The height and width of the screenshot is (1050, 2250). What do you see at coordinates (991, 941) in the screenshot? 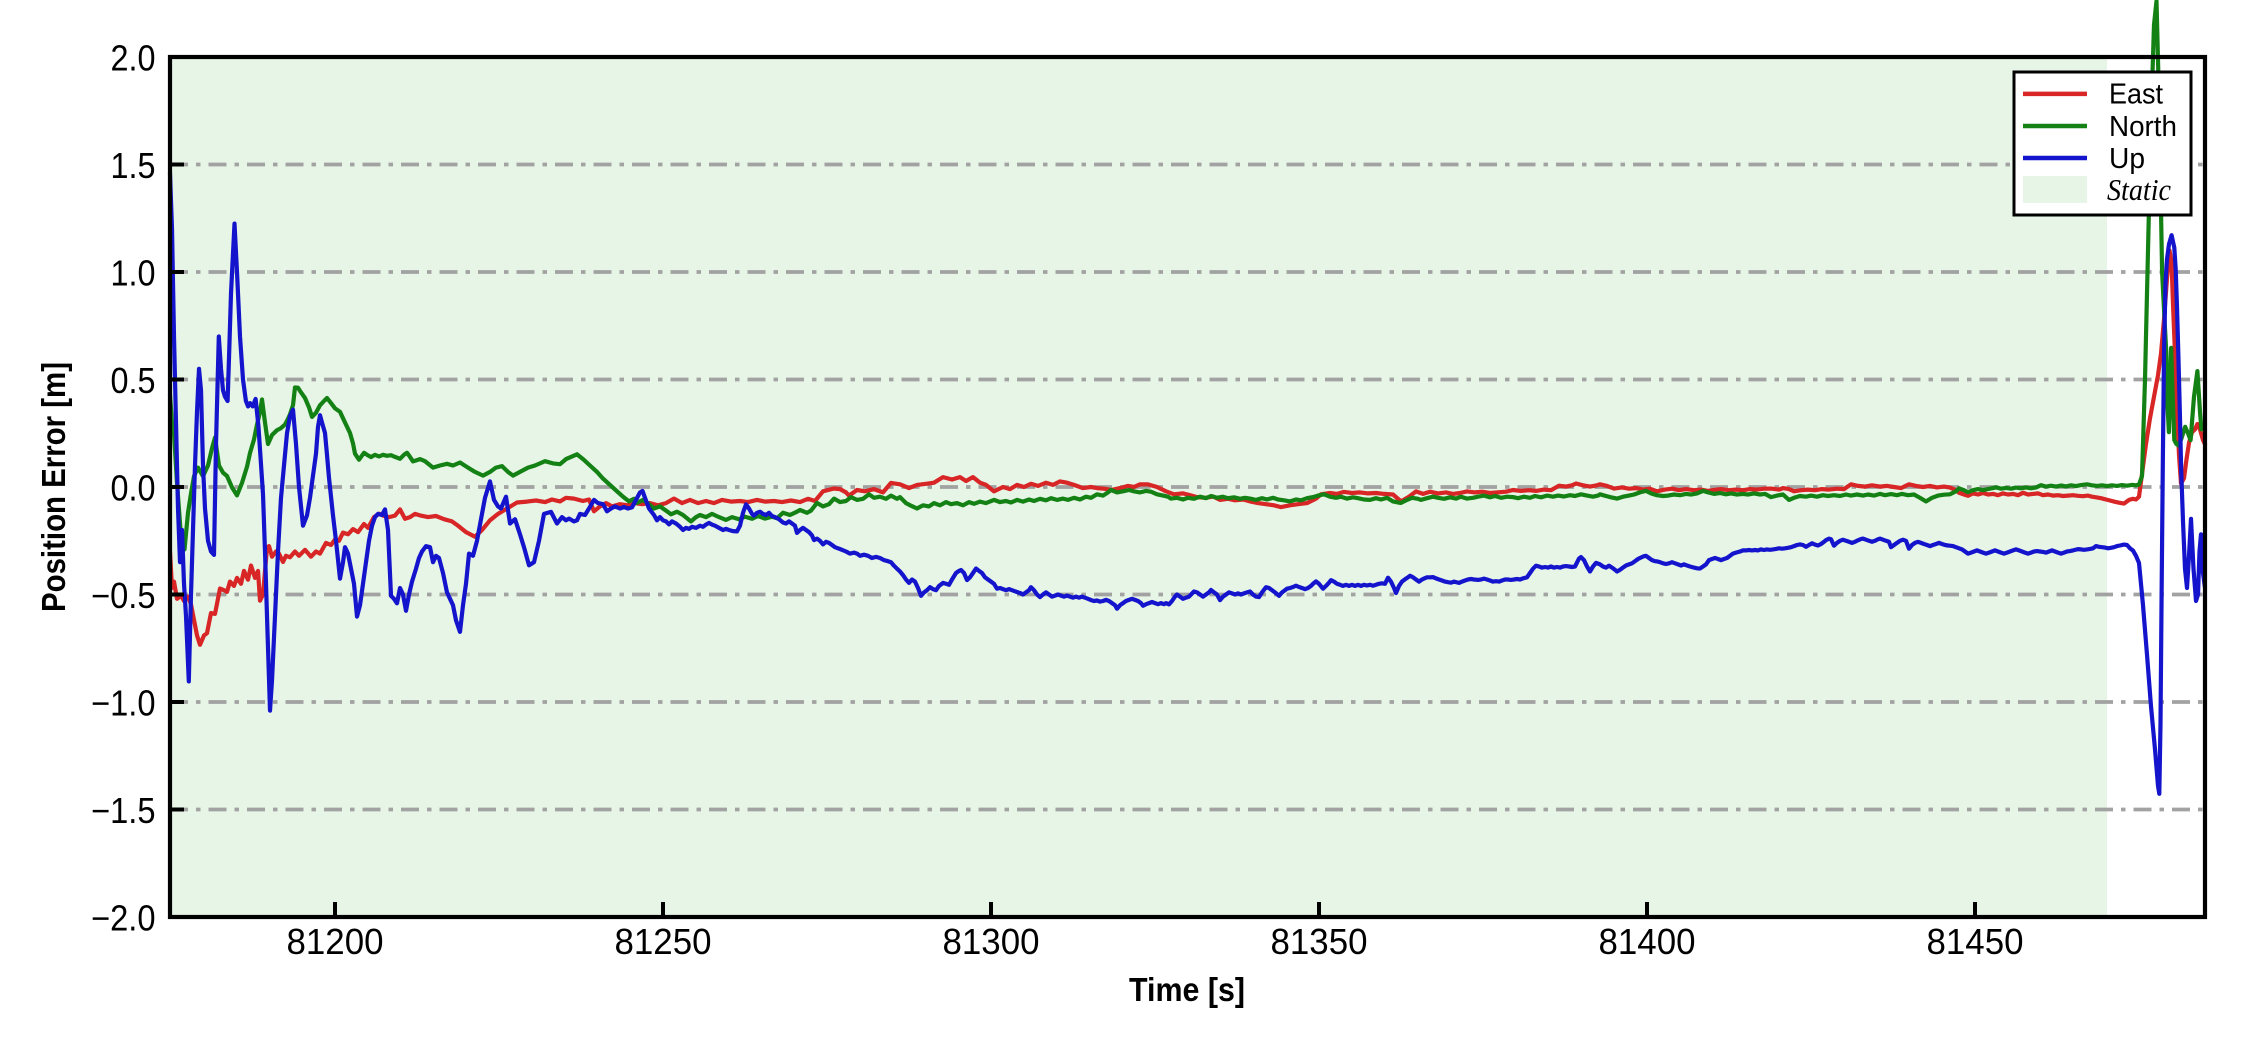
I see `svg-text: 81300` at bounding box center [991, 941].